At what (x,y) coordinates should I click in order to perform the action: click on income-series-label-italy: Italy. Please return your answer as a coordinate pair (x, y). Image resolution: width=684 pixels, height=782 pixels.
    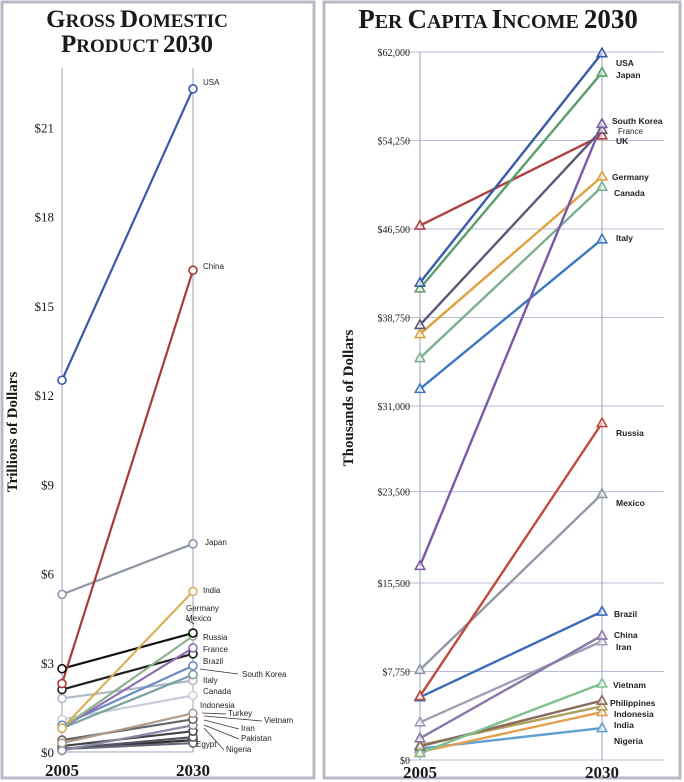
    Looking at the image, I should click on (624, 238).